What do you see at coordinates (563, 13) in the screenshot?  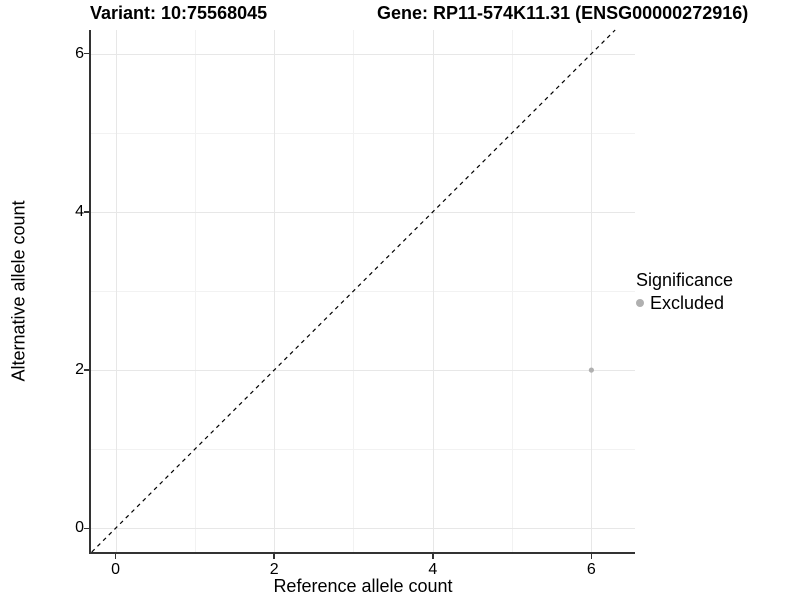 I see `plot-title-gene: Gene: RP11-574K11.31 (ENSG00000272916)` at bounding box center [563, 13].